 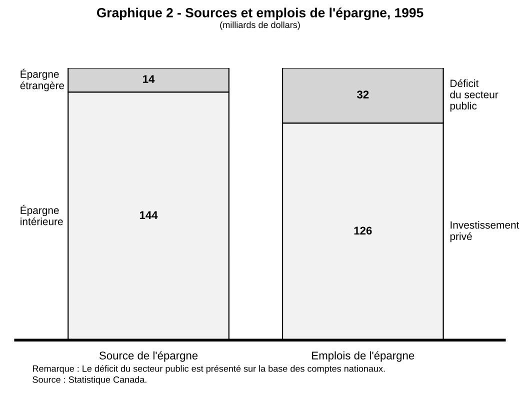 I want to click on series-label: Épargne étrangère, so click(x=42, y=80).